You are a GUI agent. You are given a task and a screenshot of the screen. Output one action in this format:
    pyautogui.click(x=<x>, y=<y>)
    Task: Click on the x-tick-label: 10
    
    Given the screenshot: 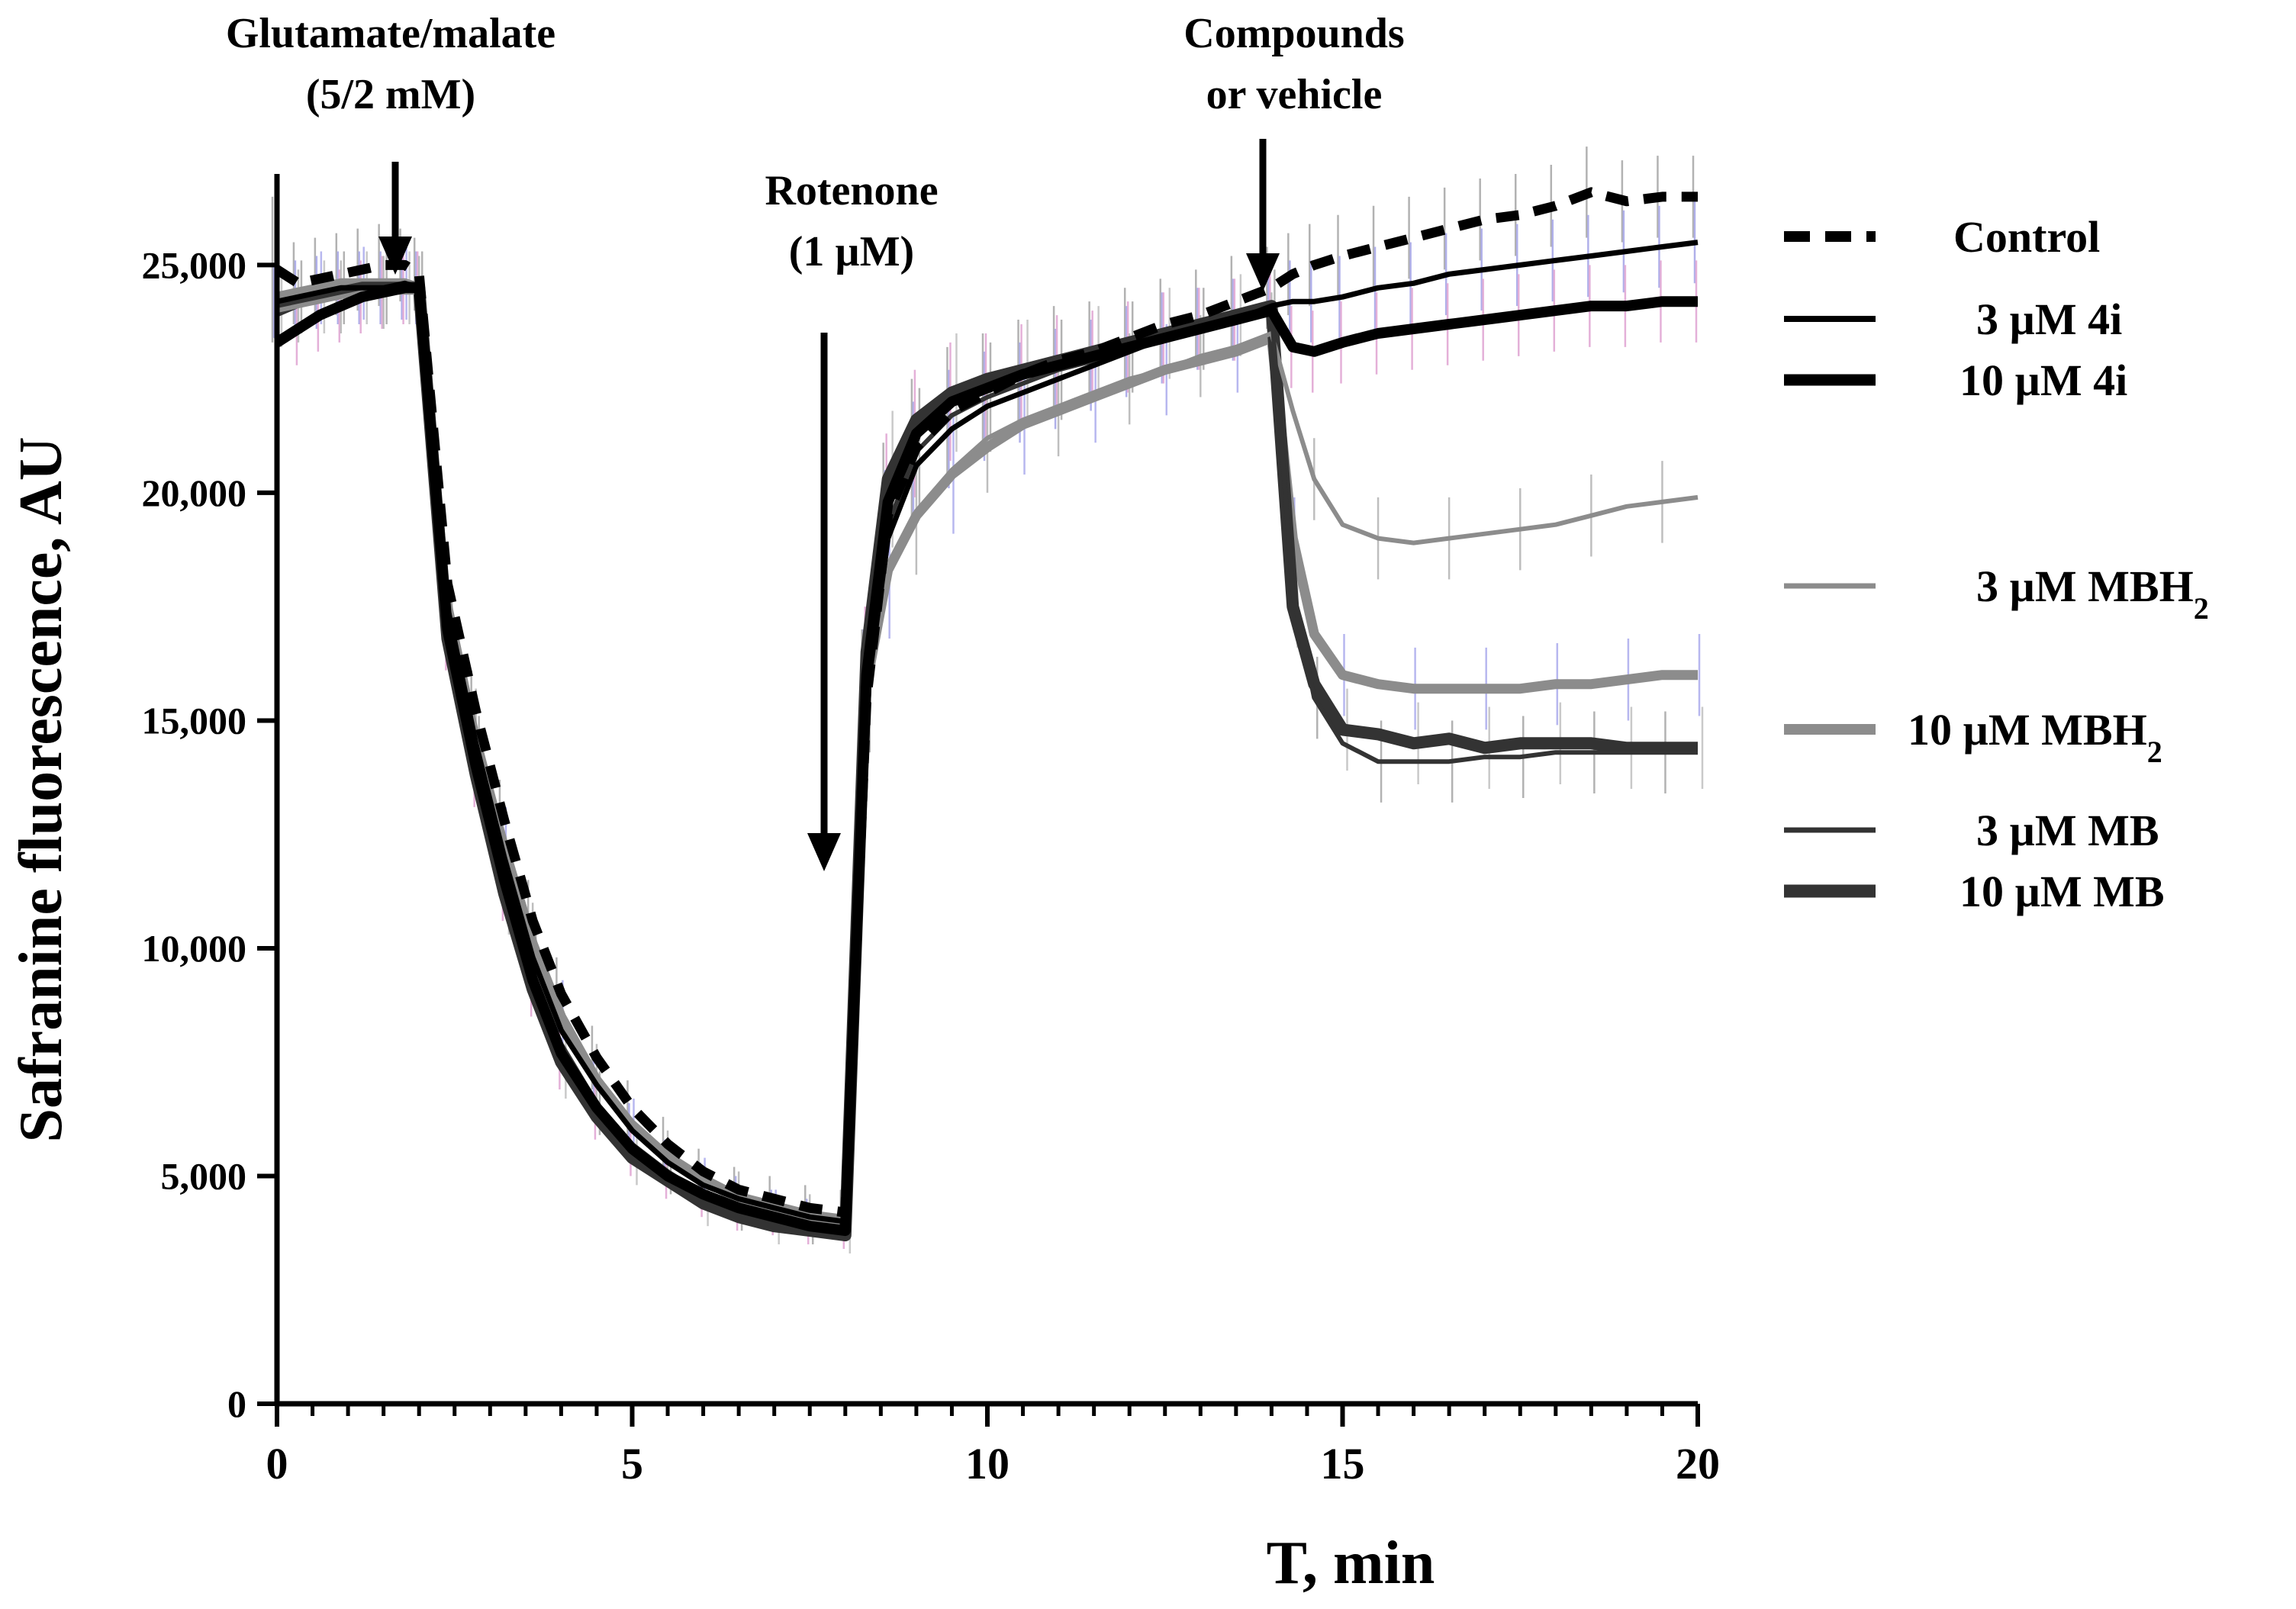 What is the action you would take?
    pyautogui.click(x=987, y=1464)
    